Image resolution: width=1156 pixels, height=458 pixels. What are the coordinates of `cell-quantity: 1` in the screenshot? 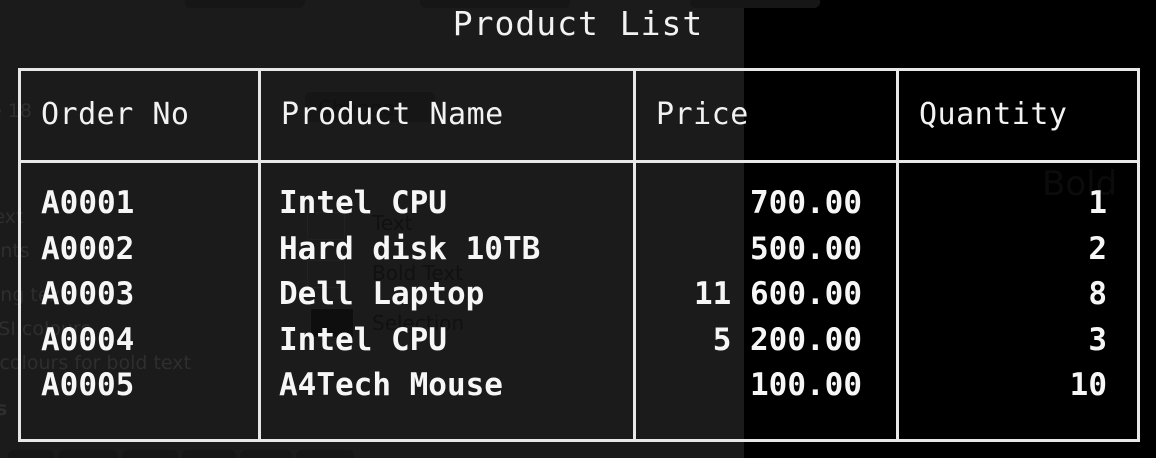 It's located at (1097, 203).